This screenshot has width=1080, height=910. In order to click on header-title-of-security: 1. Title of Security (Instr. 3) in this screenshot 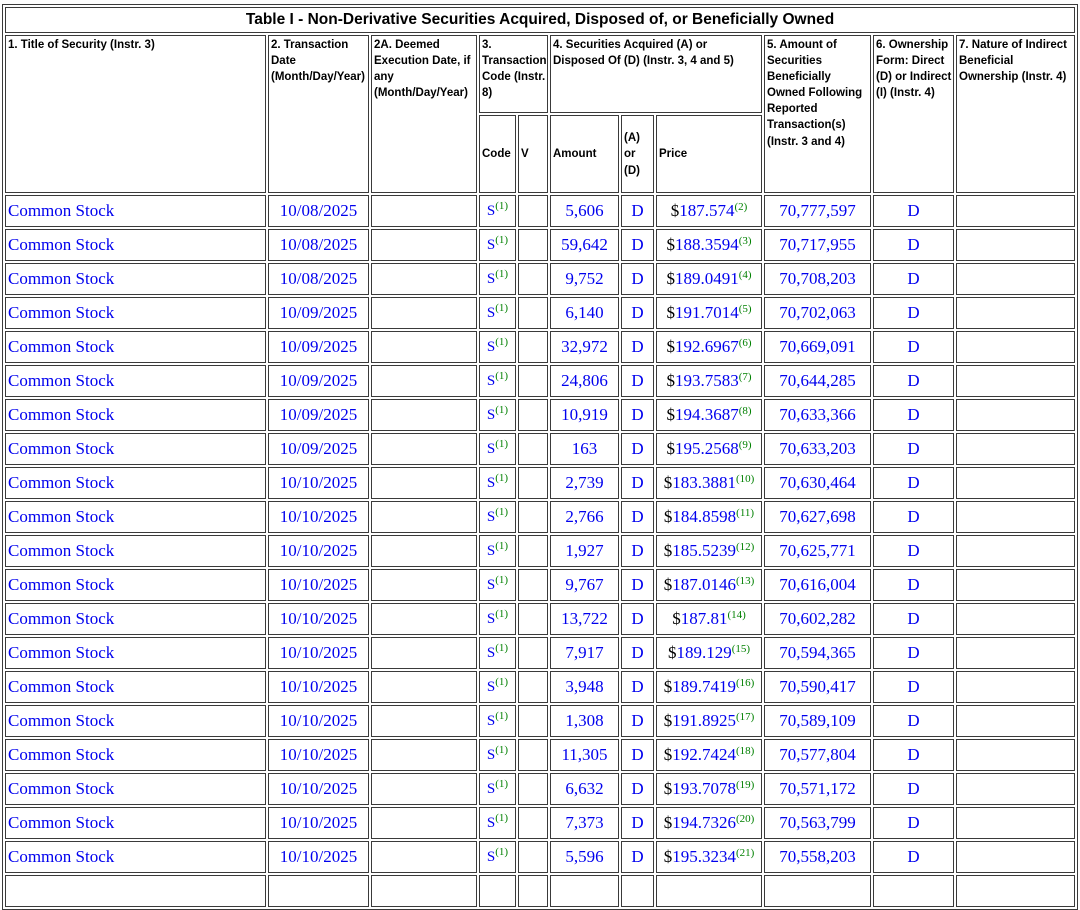, I will do `click(135, 114)`.